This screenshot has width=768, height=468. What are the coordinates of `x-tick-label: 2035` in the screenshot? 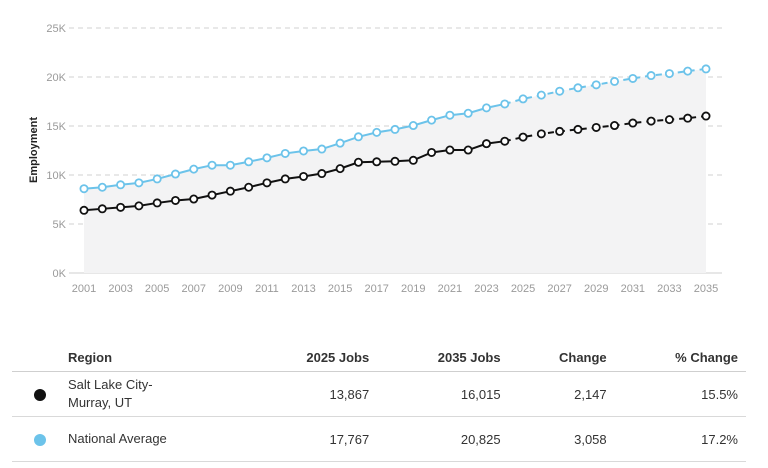 It's located at (706, 289).